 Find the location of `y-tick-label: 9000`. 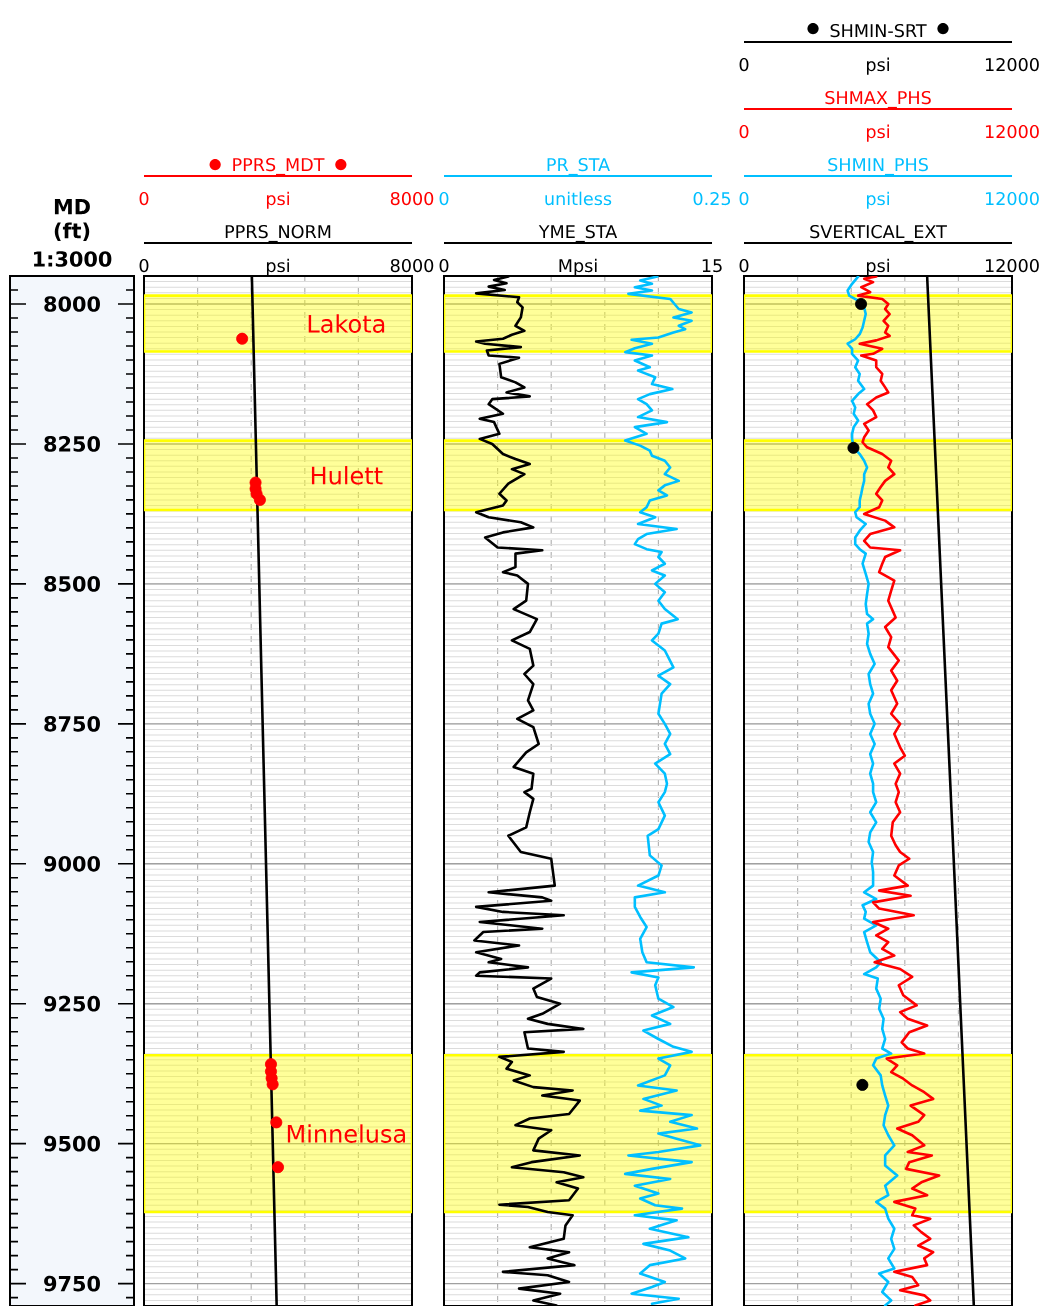

y-tick-label: 9000 is located at coordinates (72, 863).